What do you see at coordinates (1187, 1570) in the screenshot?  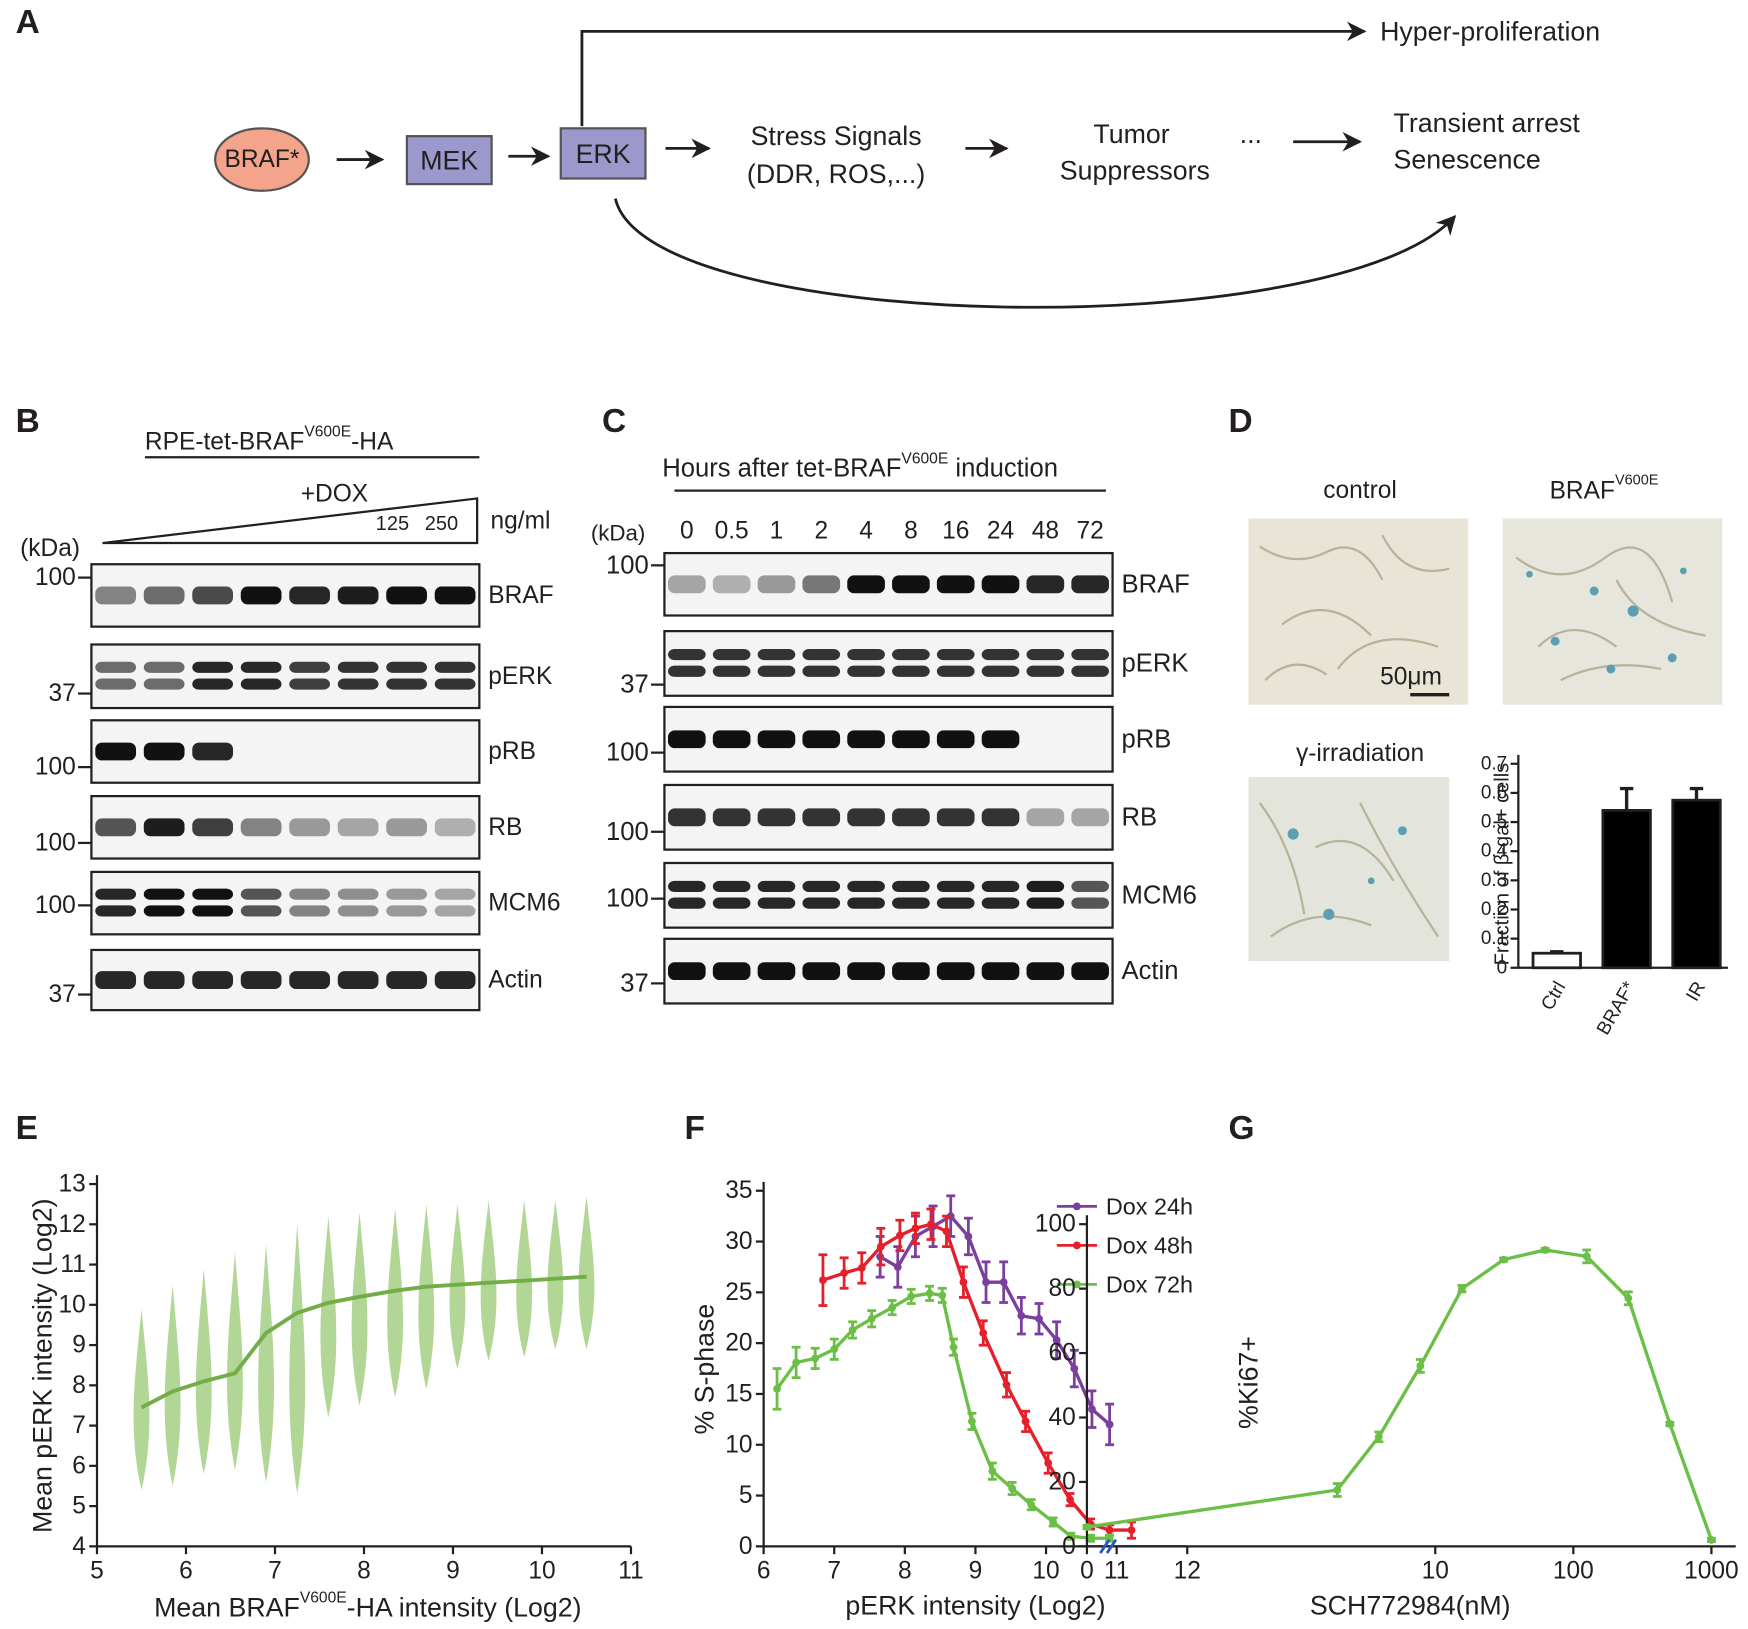 I see `x-tick-label: 12` at bounding box center [1187, 1570].